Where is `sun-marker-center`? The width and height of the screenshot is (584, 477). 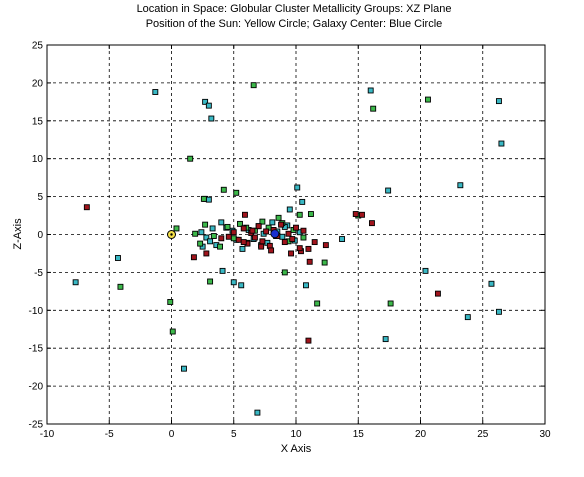 sun-marker-center is located at coordinates (171, 234).